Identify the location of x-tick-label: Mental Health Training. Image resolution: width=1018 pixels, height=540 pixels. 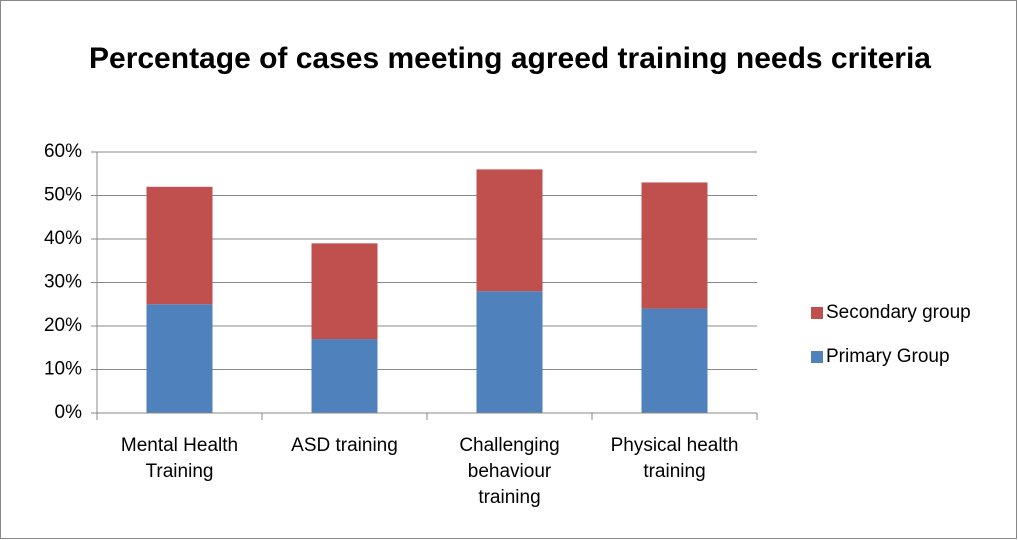
(179, 458).